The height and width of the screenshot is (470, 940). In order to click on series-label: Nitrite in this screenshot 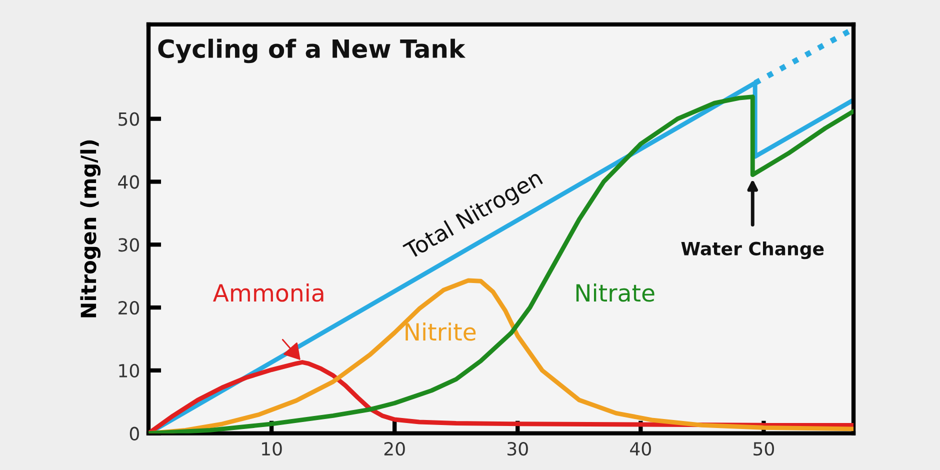, I will do `click(441, 331)`.